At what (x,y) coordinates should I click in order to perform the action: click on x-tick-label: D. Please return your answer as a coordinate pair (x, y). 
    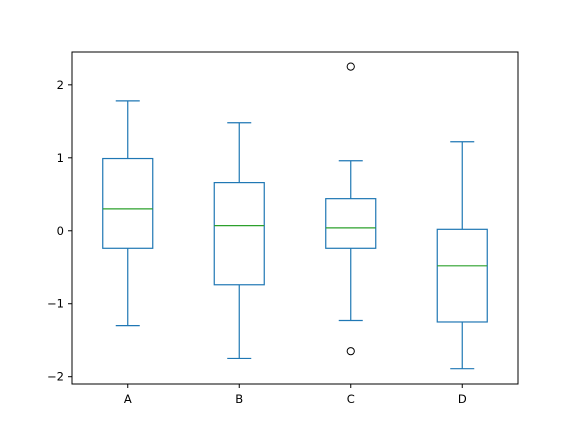
    Looking at the image, I should click on (462, 399).